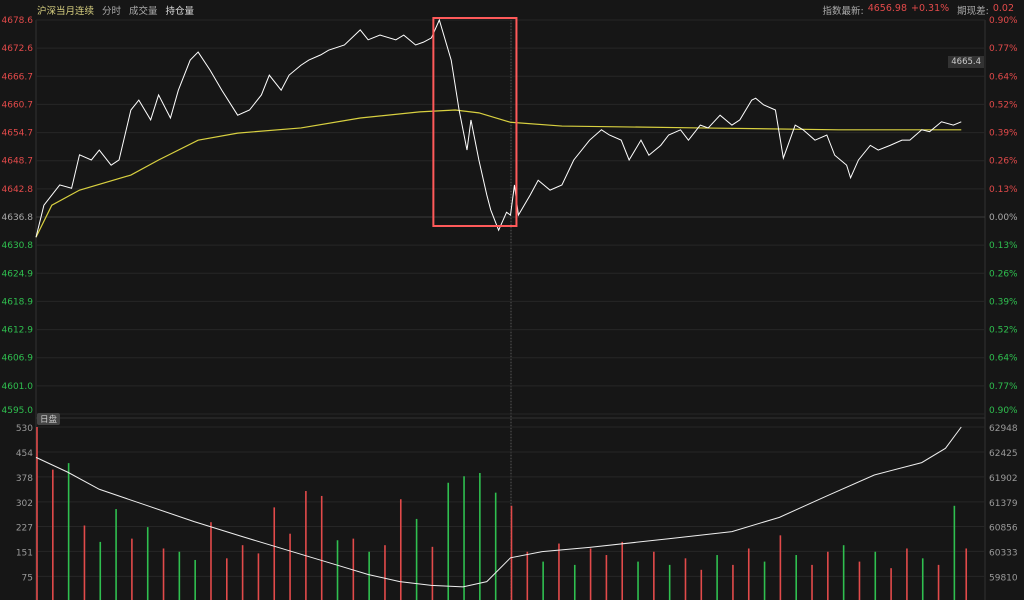 Image resolution: width=1024 pixels, height=600 pixels. What do you see at coordinates (1003, 454) in the screenshot?
I see `oi-tick-label: 62425` at bounding box center [1003, 454].